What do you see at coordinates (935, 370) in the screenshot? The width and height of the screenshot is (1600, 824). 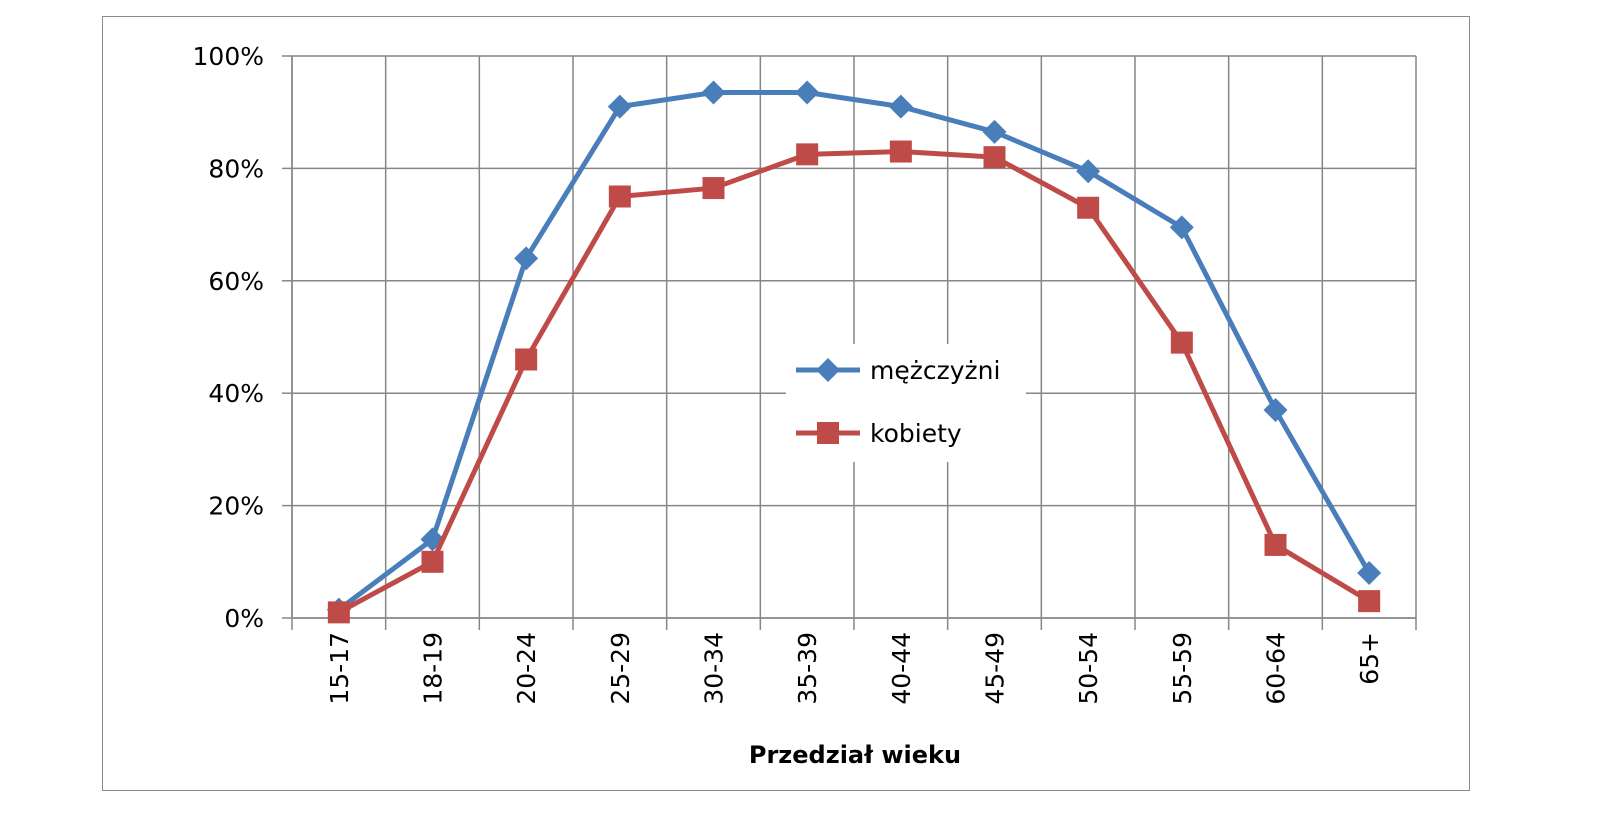 I see `legend-label-men: mężczyżni` at bounding box center [935, 370].